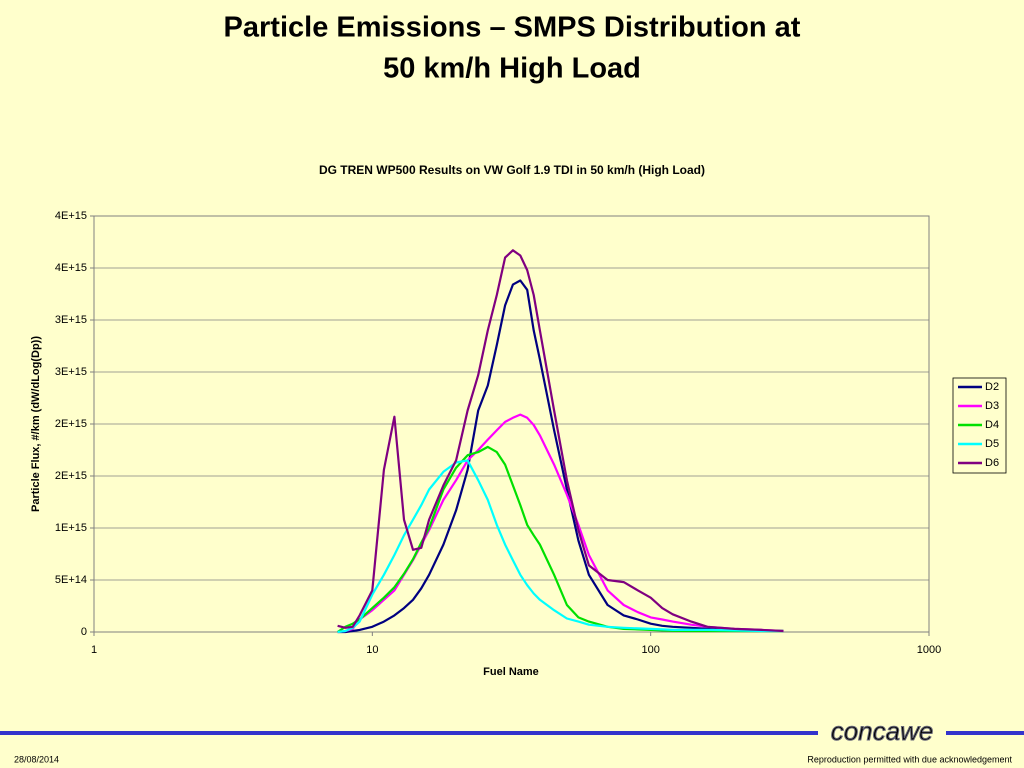 The height and width of the screenshot is (768, 1024). Describe the element at coordinates (650, 650) in the screenshot. I see `x-tick-label: 100` at that location.